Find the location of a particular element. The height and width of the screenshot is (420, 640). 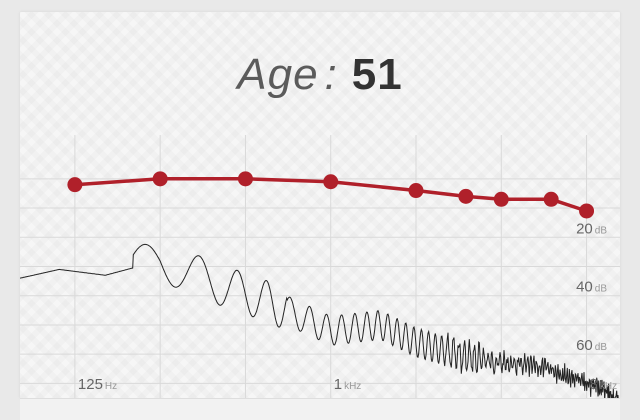

x-axis-labels: 125 Hz 1 kHz 8 kHz is located at coordinates (347, 384).